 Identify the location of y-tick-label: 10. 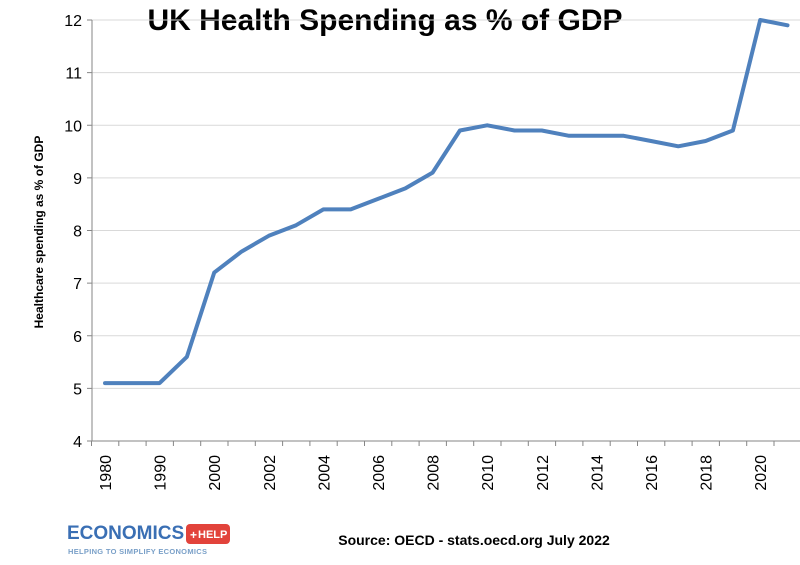
(73, 126).